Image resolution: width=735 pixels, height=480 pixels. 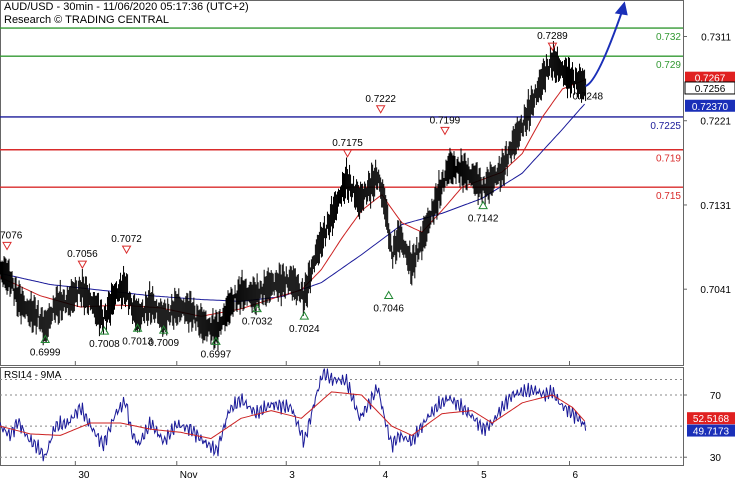 I want to click on swing-low-label-6: 0.7009, so click(x=163, y=343).